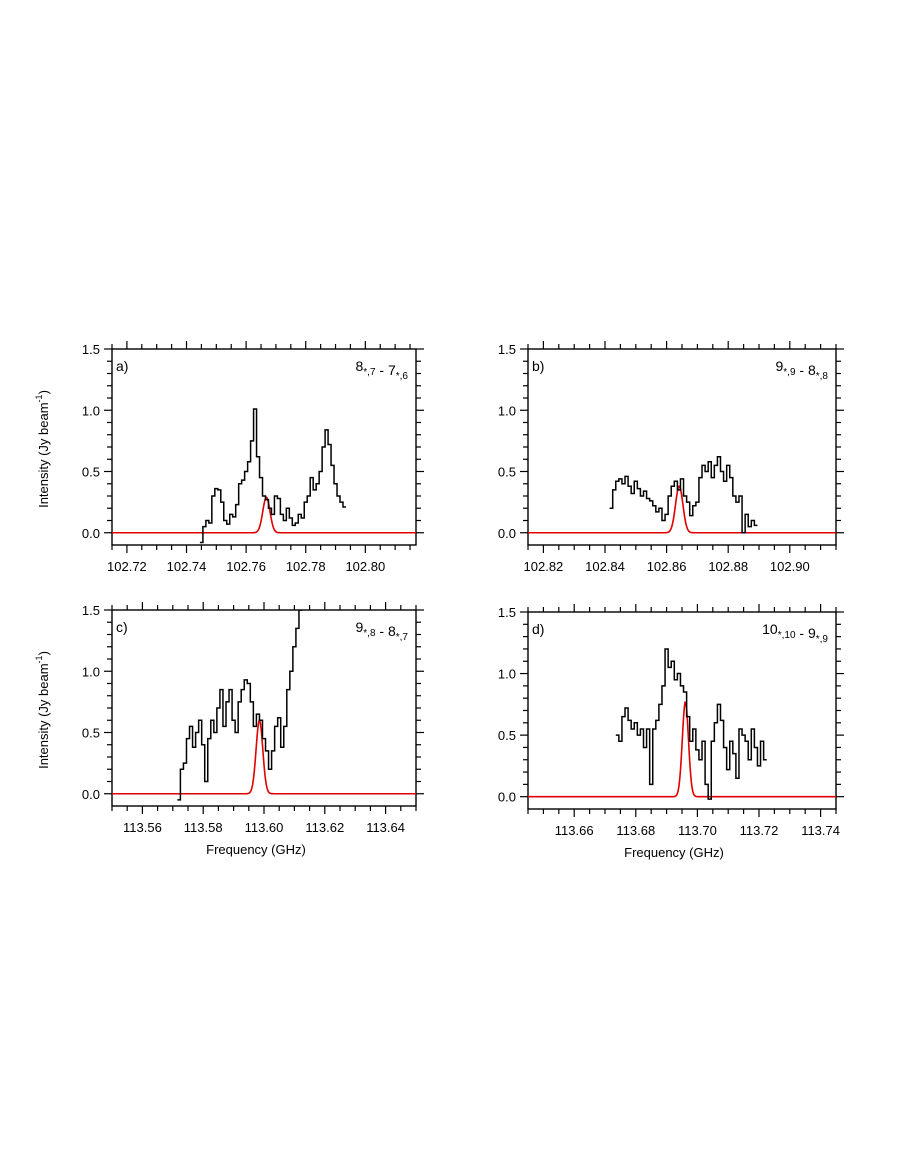  I want to click on panel-tag: a), so click(122, 366).